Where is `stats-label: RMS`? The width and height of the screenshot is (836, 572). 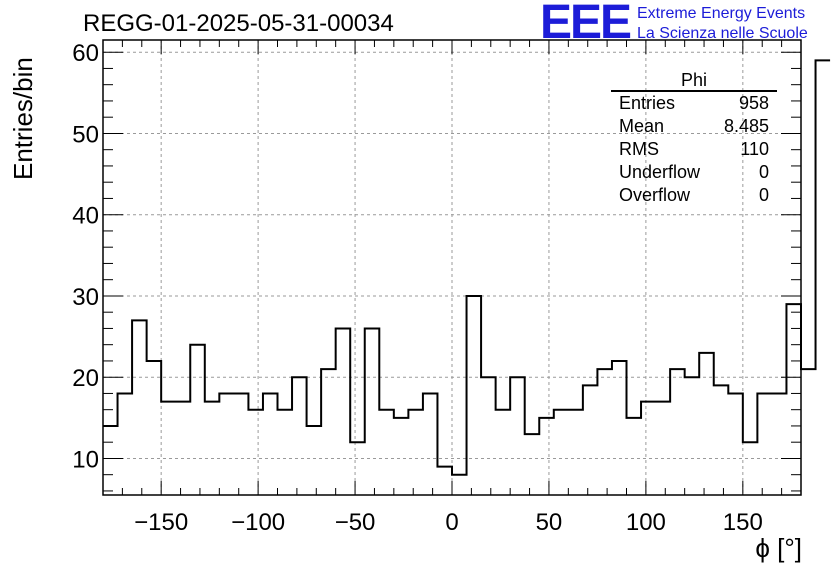 stats-label: RMS is located at coordinates (639, 149).